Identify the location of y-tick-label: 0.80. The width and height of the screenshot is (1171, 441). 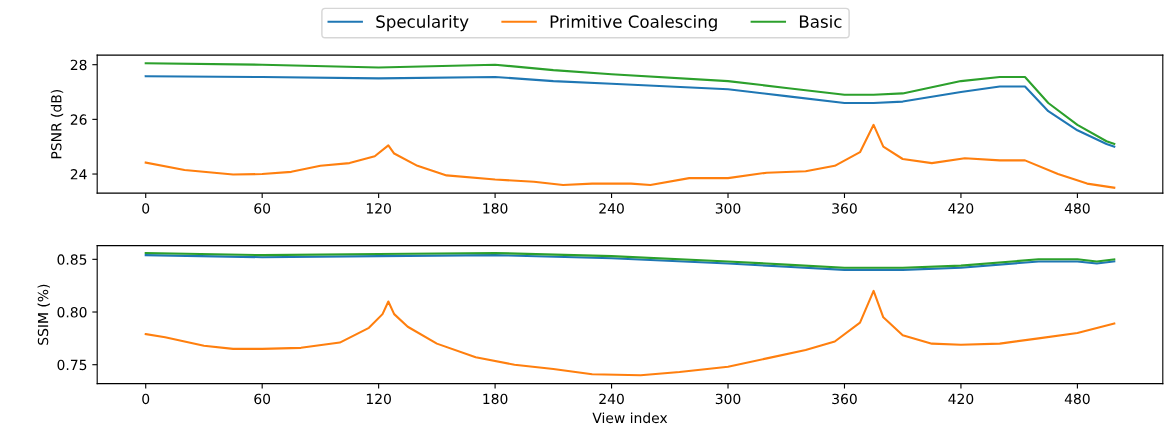
(72, 312).